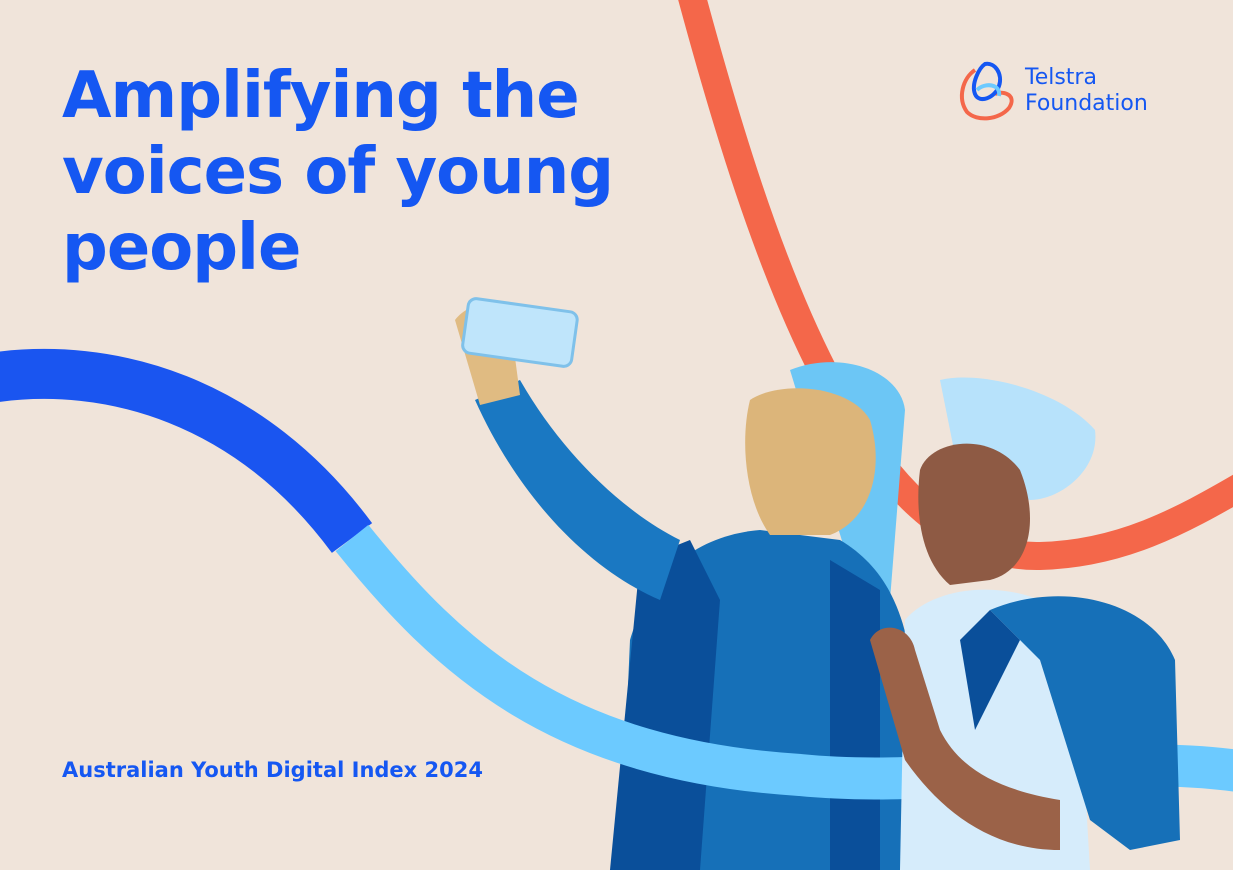  I want to click on logo: Telstra Foundation, so click(1051, 91).